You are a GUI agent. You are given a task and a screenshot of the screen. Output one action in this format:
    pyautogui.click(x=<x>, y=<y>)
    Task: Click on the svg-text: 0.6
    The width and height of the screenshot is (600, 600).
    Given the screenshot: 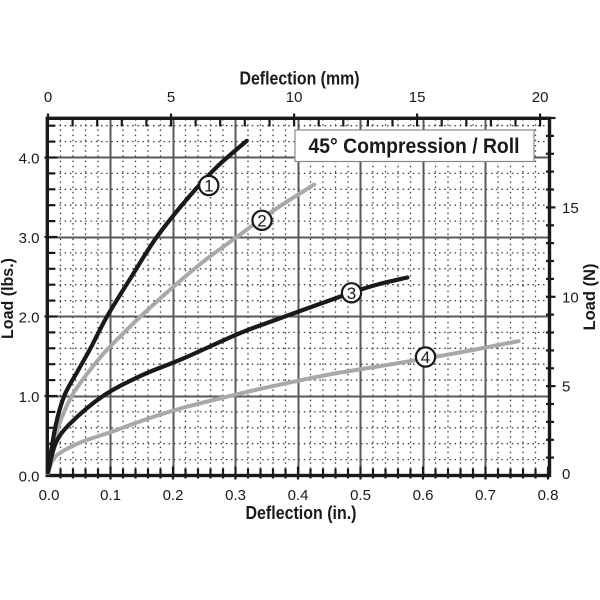 What is the action you would take?
    pyautogui.click(x=423, y=495)
    